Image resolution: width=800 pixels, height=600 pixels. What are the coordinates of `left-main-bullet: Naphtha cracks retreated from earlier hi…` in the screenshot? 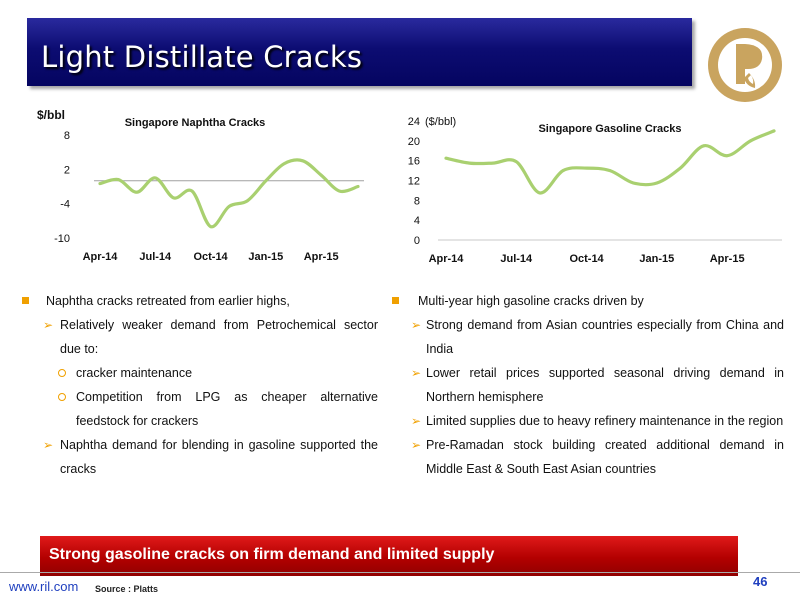 It's located at (168, 301).